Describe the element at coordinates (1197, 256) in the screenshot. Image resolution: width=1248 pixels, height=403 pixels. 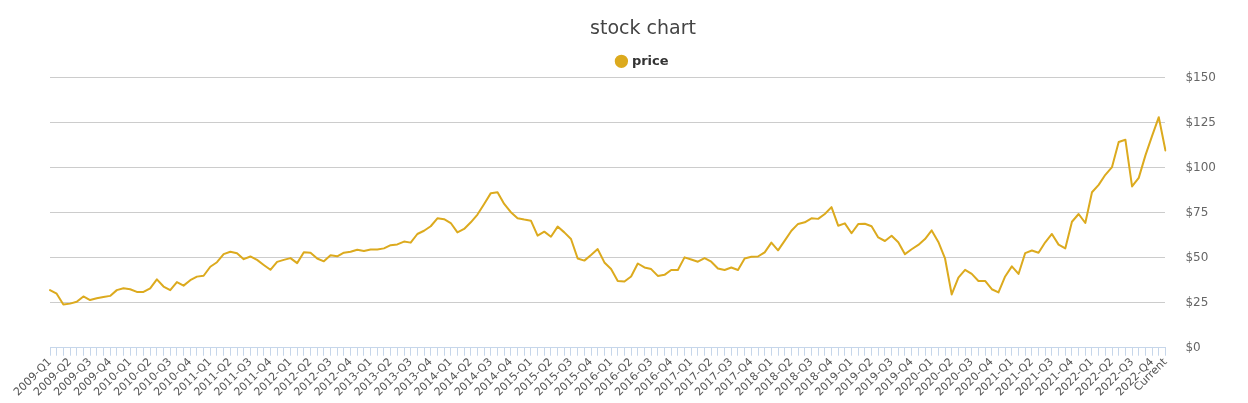
I see `y-tick-label: $50` at that location.